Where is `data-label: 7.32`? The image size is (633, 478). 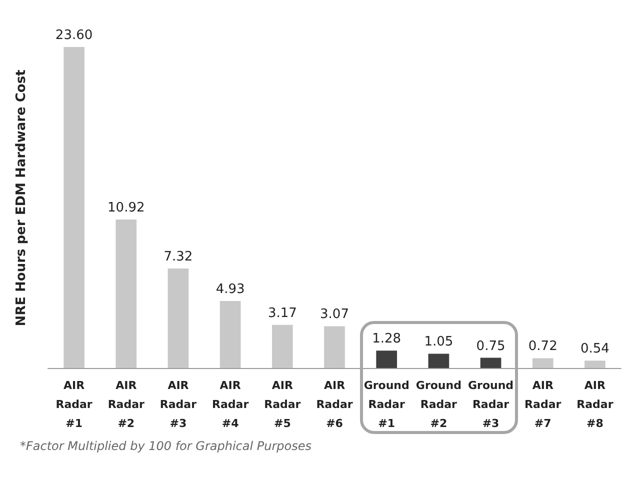
data-label: 7.32 is located at coordinates (178, 256).